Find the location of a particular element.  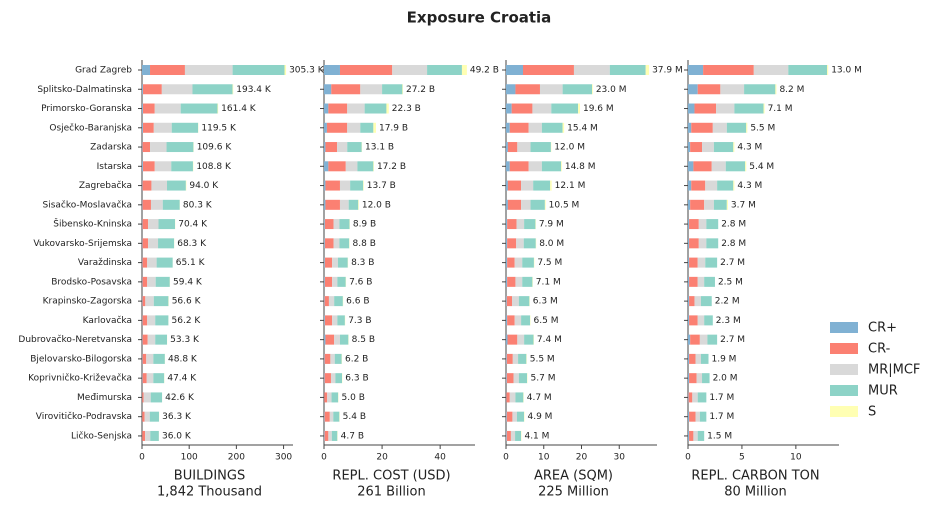

total-label: 7.1 M is located at coordinates (548, 282).